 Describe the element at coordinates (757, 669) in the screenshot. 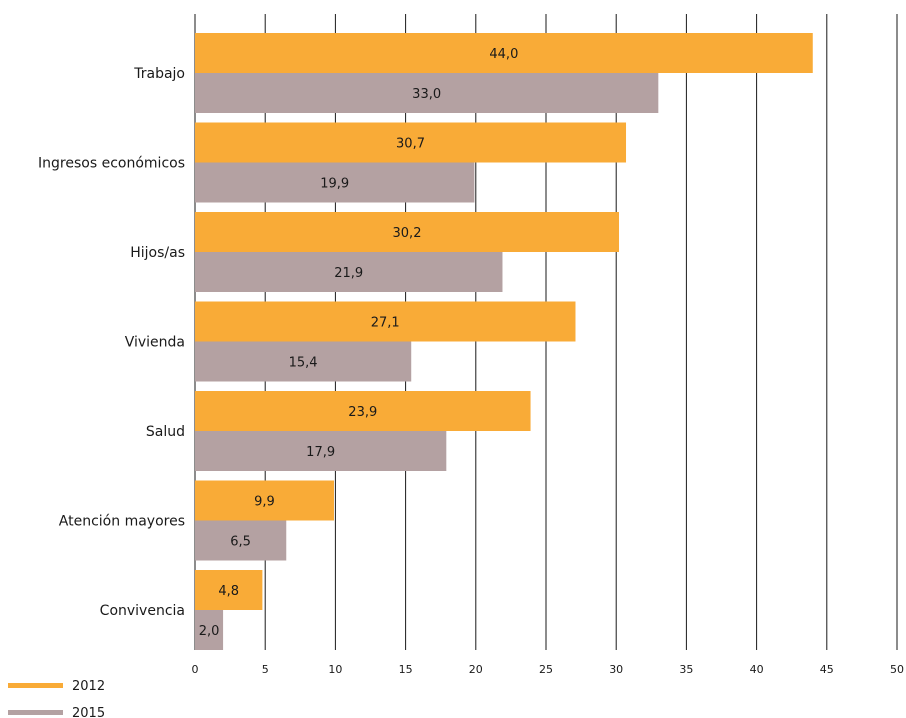

I see `x-tick-label: 40` at that location.